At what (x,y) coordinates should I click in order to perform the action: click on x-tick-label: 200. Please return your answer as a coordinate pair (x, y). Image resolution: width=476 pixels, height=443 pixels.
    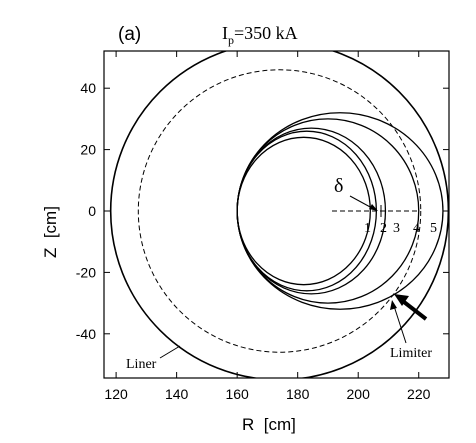
    Looking at the image, I should click on (359, 394).